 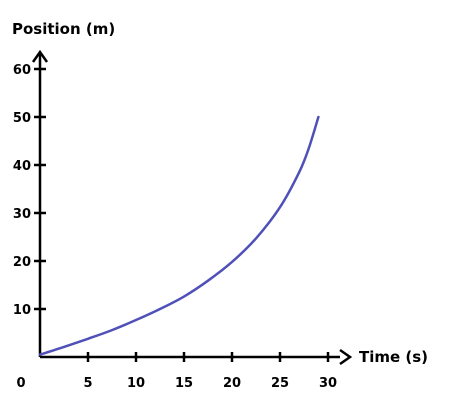 I want to click on y-ticks: 10 20 30 40 50 60, so click(x=29, y=190).